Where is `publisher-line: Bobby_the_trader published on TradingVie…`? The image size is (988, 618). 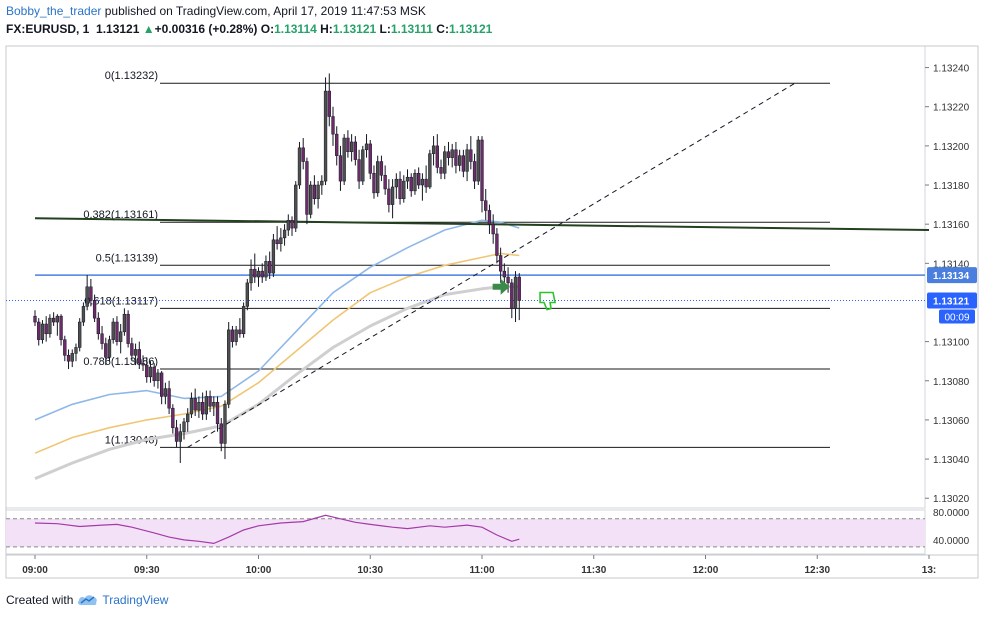 publisher-line: Bobby_the_trader published on TradingVie… is located at coordinates (216, 11).